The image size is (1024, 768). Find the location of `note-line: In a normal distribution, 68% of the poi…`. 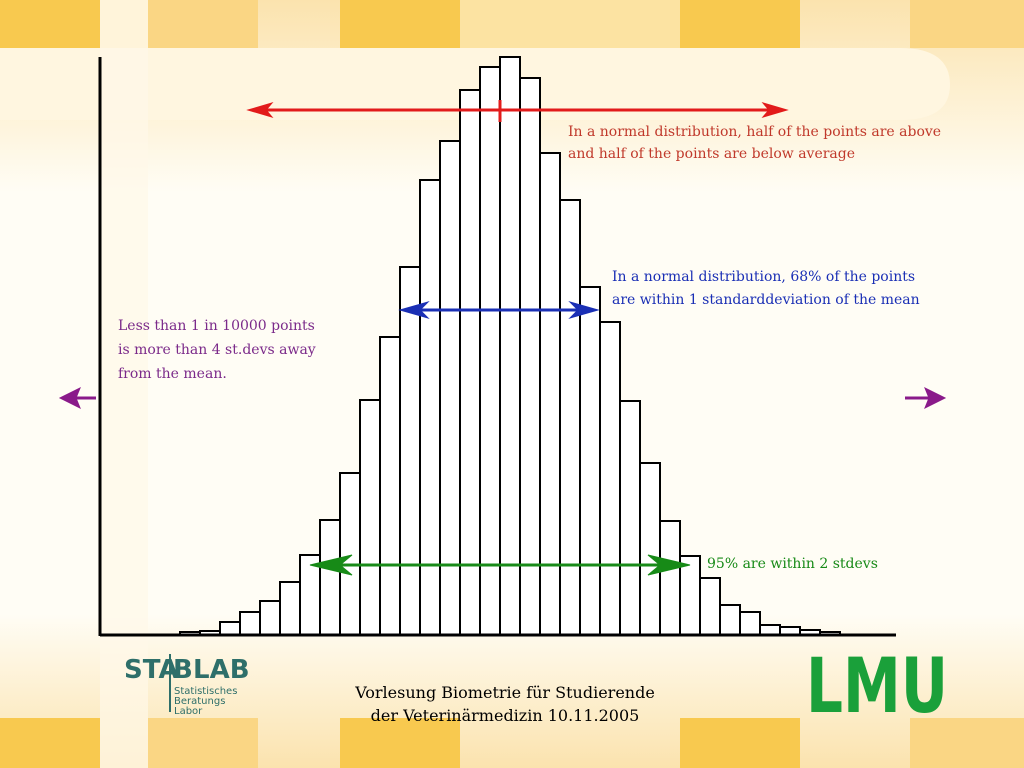

note-line: In a normal distribution, 68% of the poi… is located at coordinates (763, 277).